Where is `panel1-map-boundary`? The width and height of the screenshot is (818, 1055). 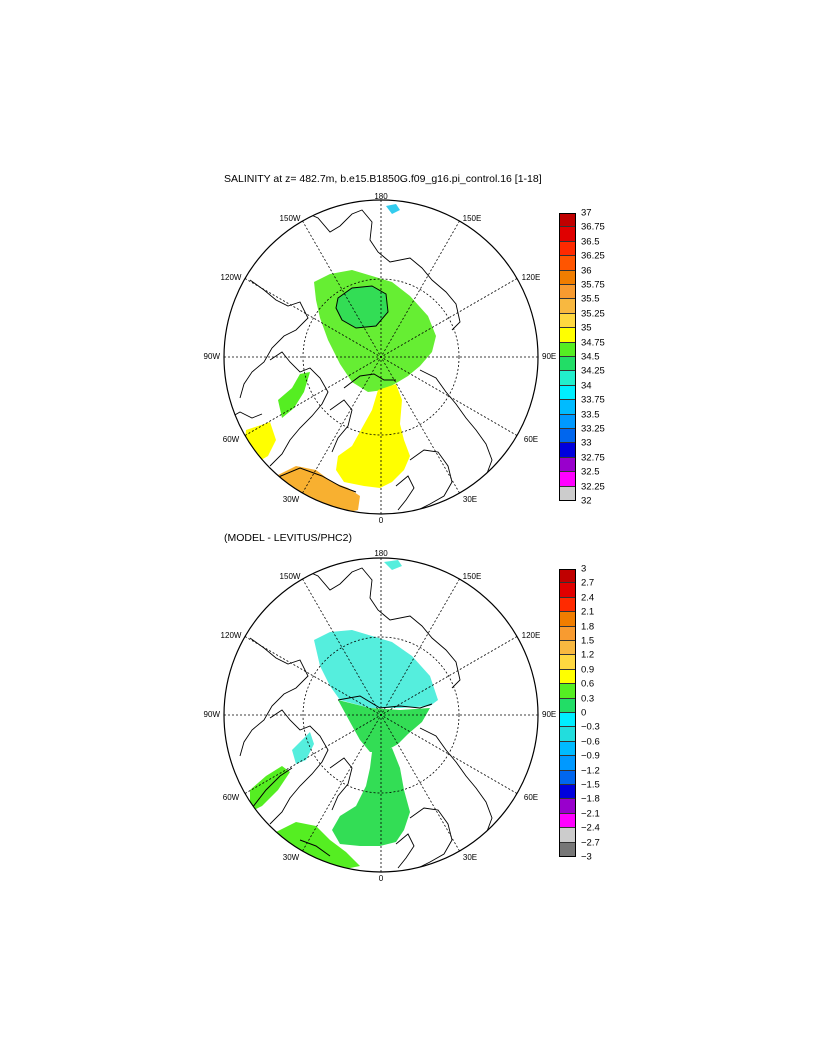
panel1-map-boundary is located at coordinates (381, 357).